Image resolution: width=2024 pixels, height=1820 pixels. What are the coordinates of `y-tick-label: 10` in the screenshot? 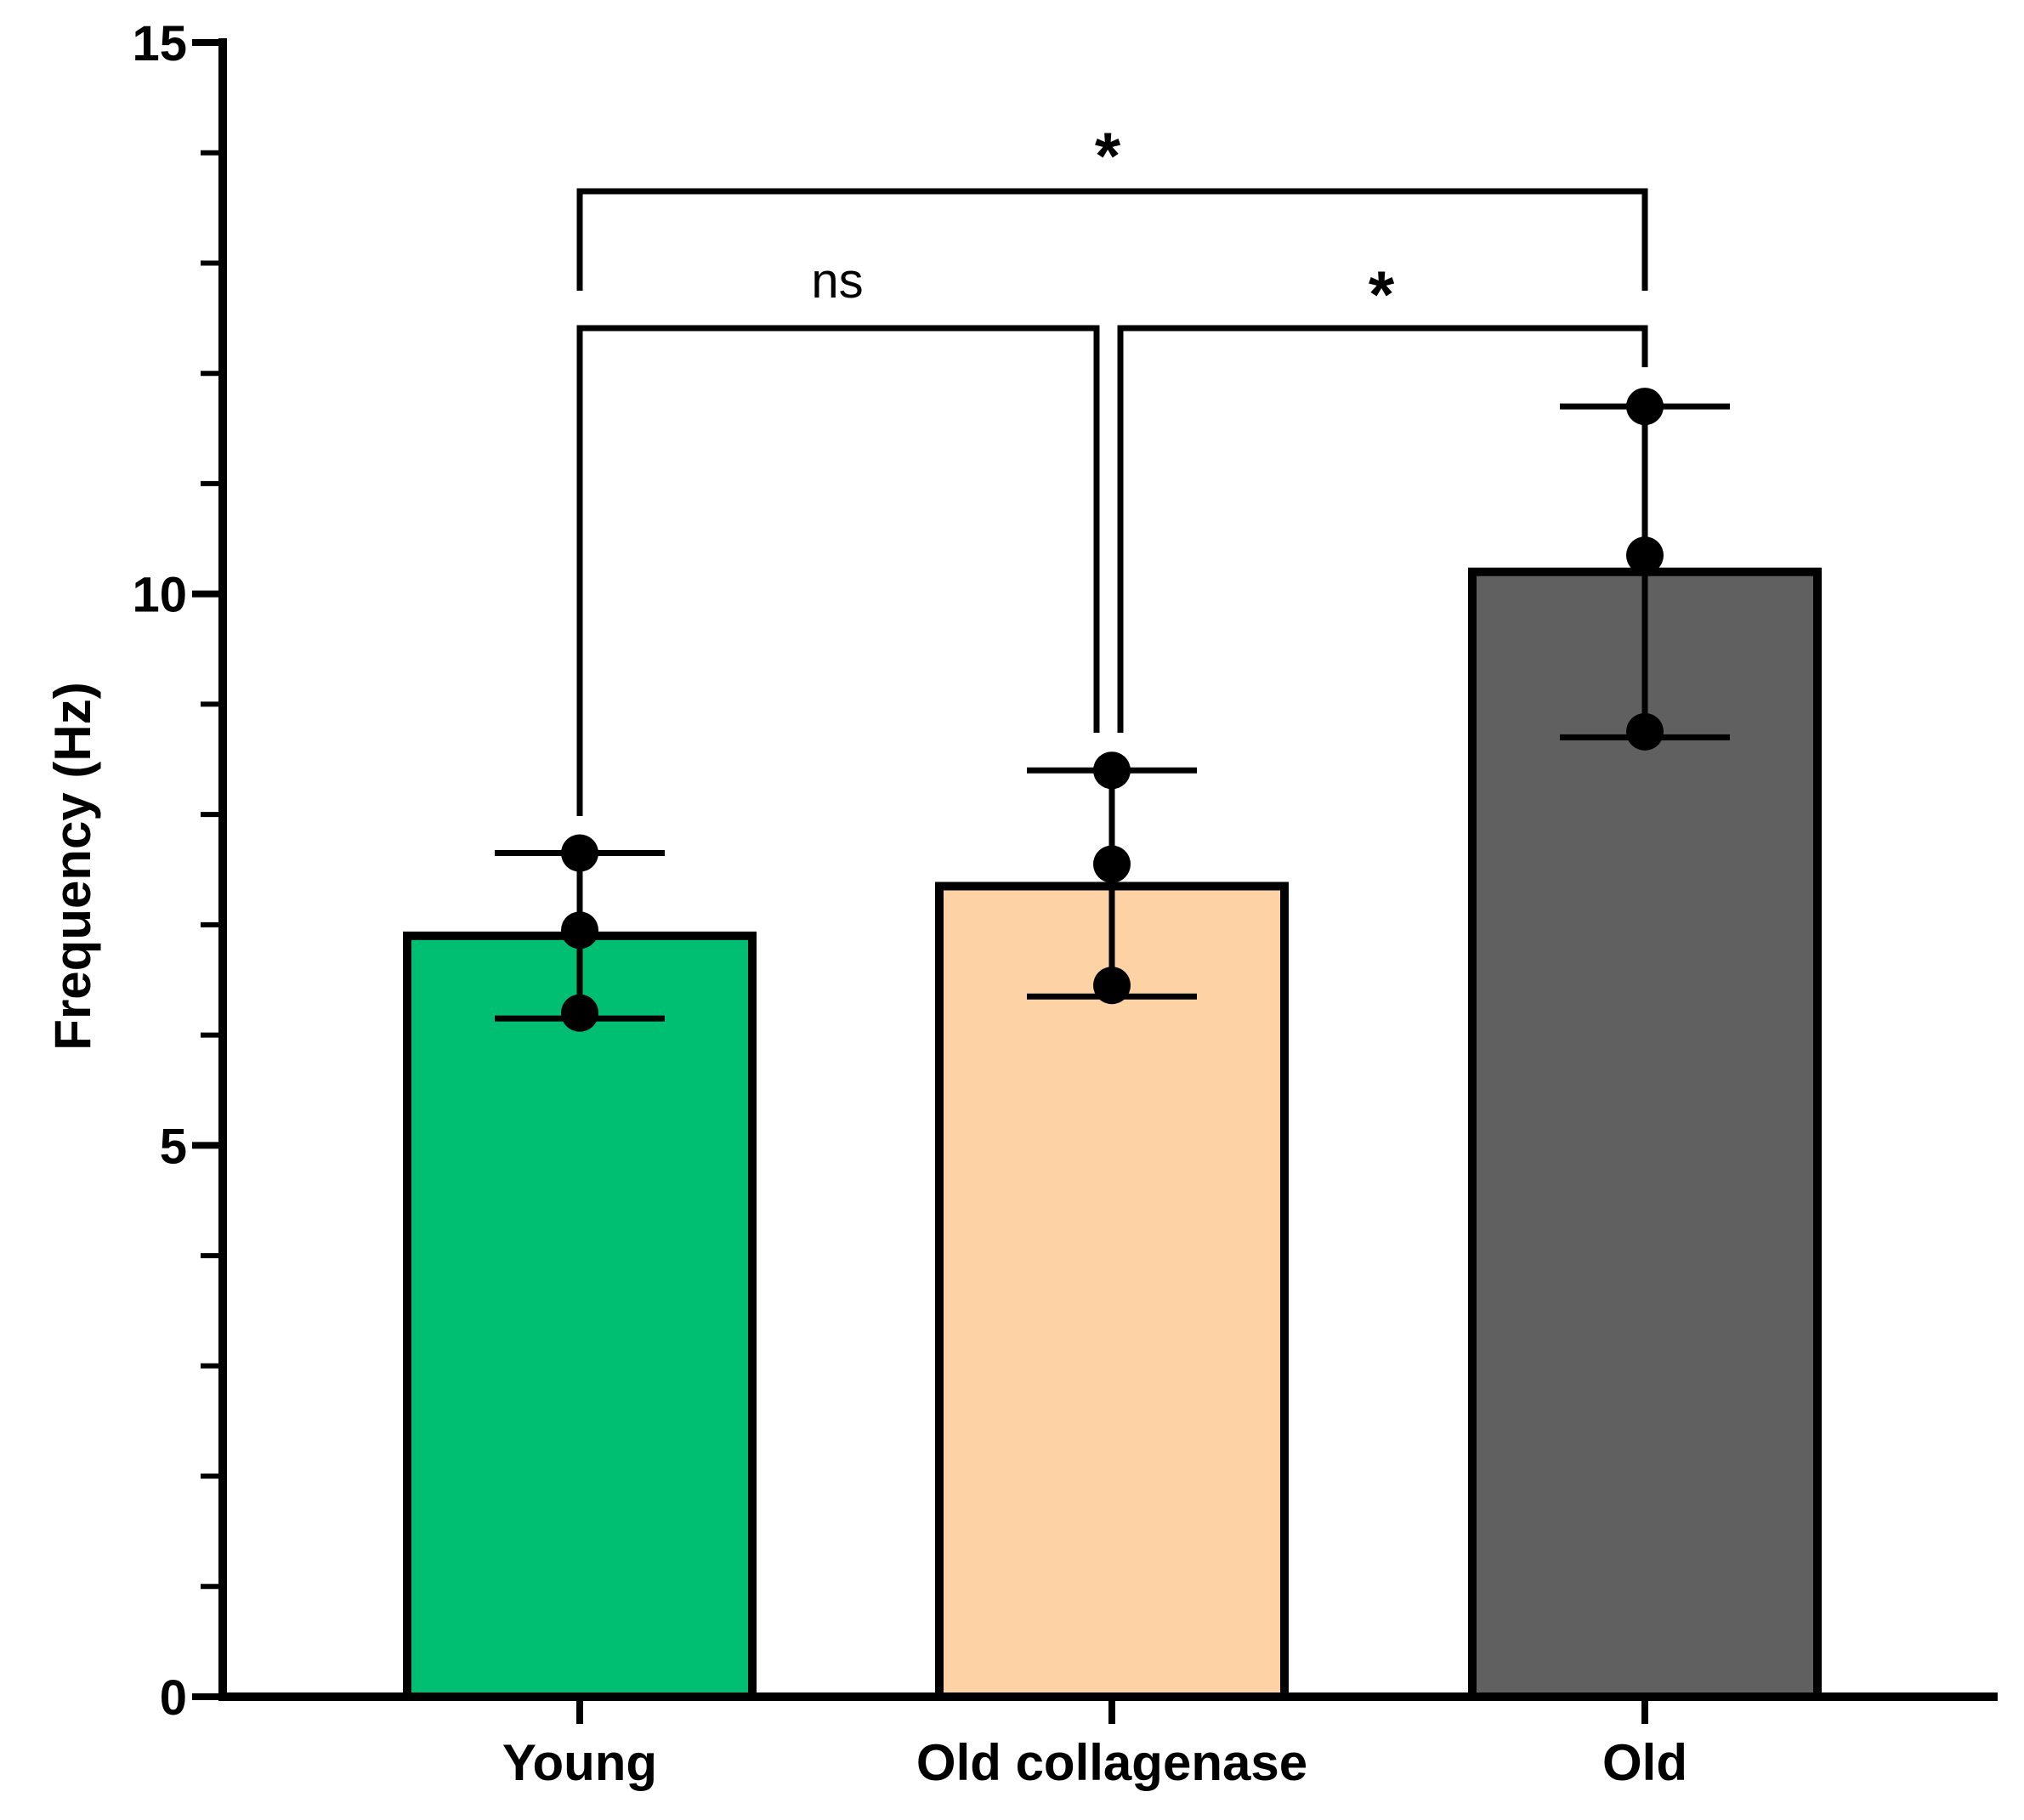 It's located at (159, 595).